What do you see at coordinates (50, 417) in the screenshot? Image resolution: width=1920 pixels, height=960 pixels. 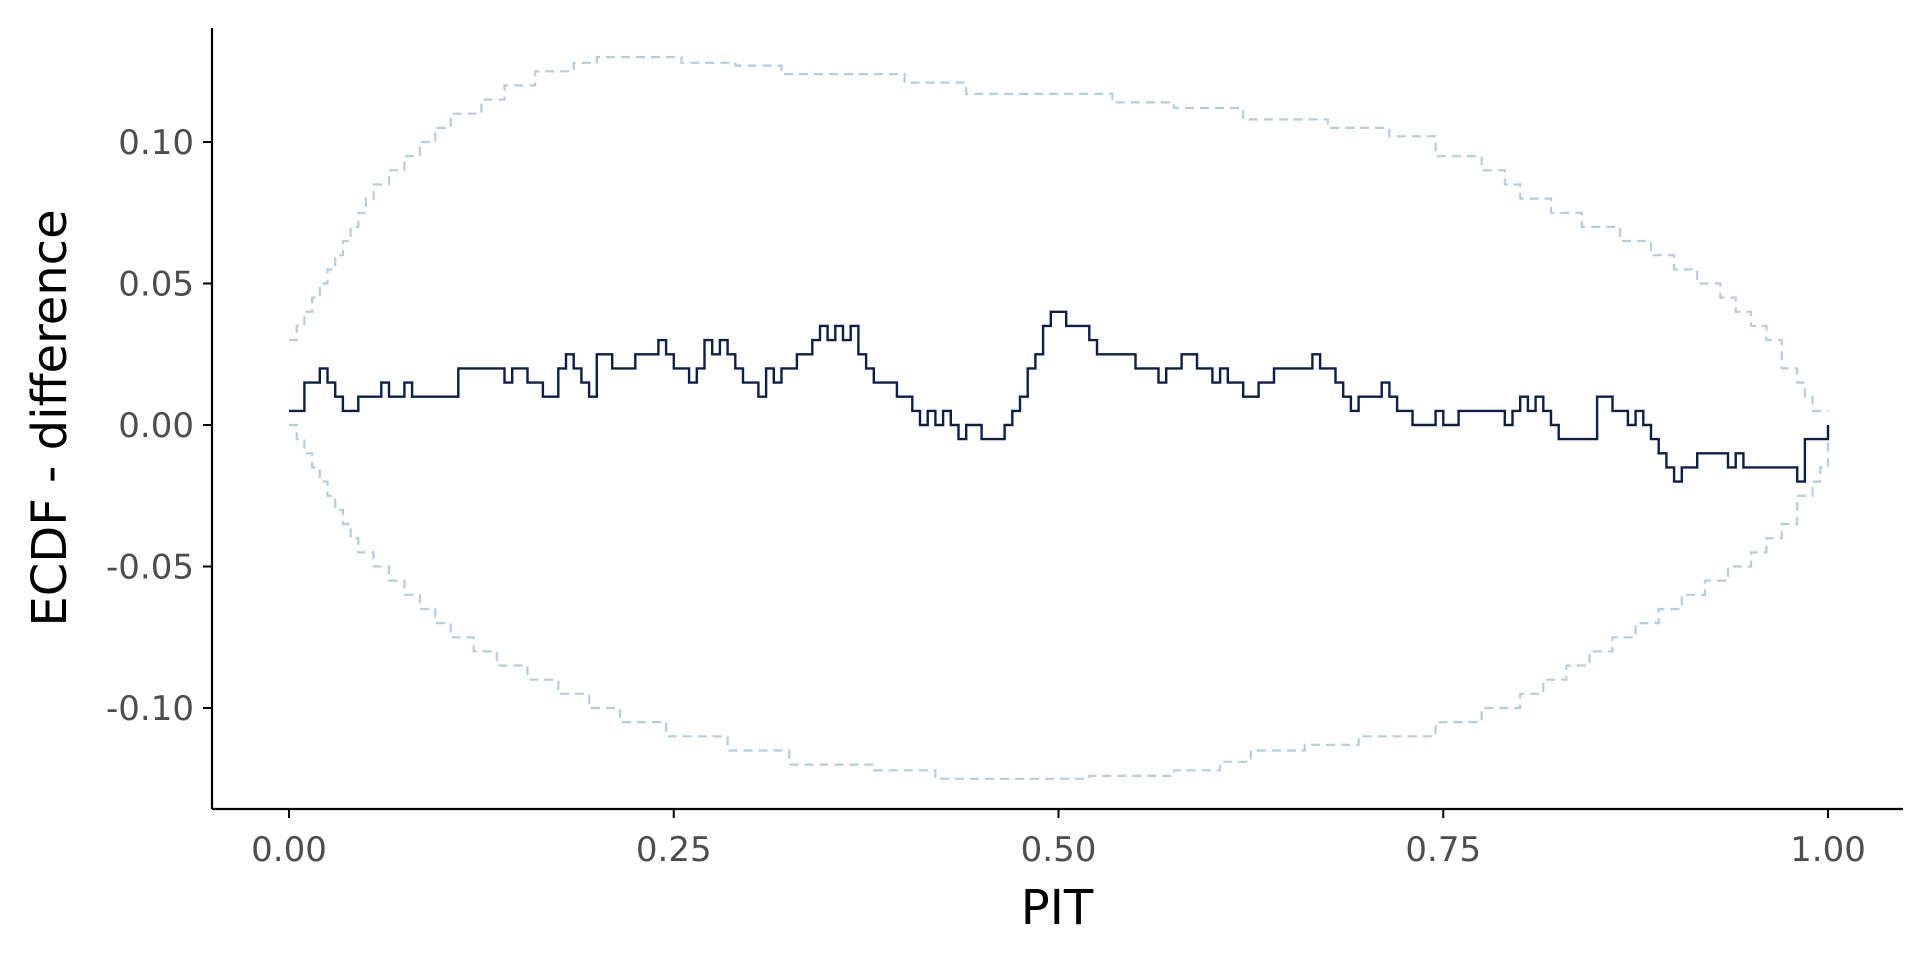 I see `y-axis-title: ECDF - difference` at bounding box center [50, 417].